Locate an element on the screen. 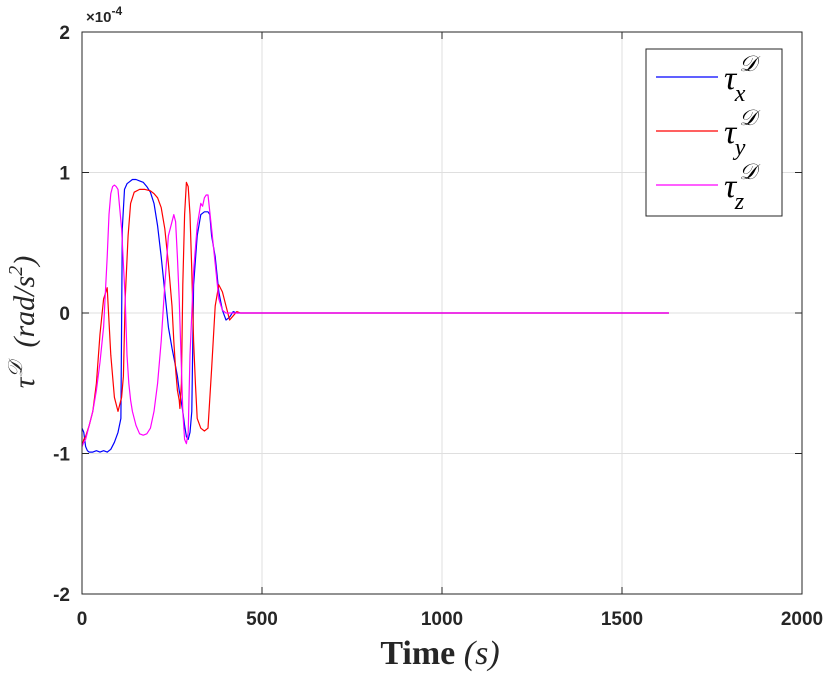 The height and width of the screenshot is (674, 830). y-tick-label: 0 is located at coordinates (64, 314).